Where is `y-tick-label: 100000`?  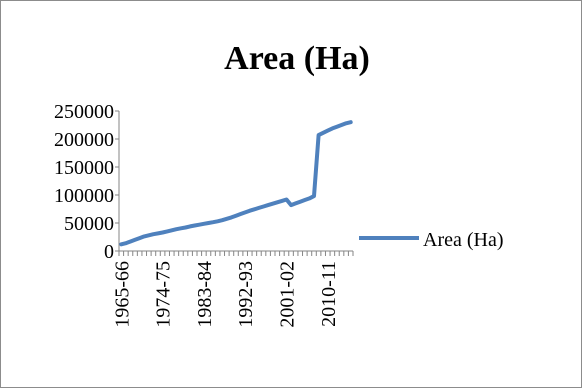 y-tick-label: 100000 is located at coordinates (84, 196).